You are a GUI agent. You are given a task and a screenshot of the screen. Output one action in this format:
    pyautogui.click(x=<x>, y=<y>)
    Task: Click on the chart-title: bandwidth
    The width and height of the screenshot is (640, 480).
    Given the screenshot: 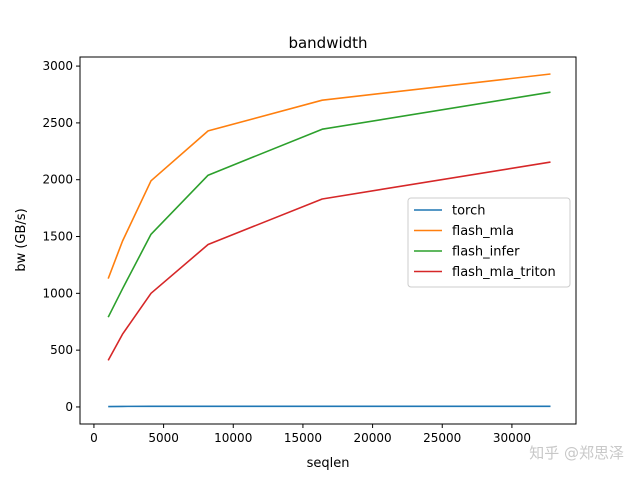 What is the action you would take?
    pyautogui.click(x=327, y=43)
    